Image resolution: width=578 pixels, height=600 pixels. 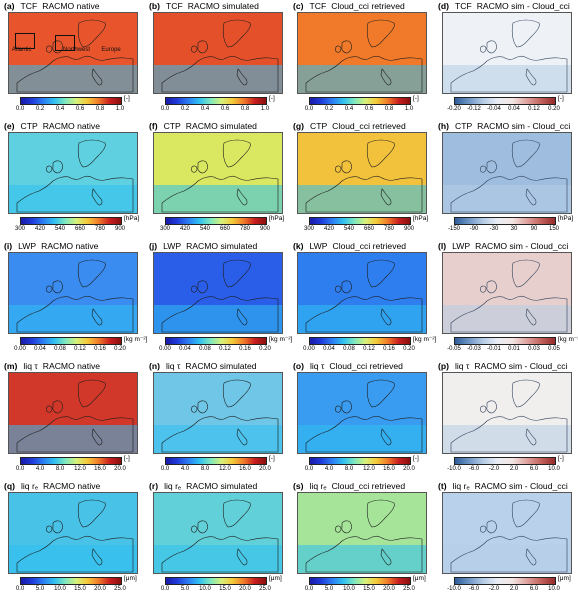 What do you see at coordinates (51, 246) in the screenshot?
I see `panel-title: (i) LWP RACMO native` at bounding box center [51, 246].